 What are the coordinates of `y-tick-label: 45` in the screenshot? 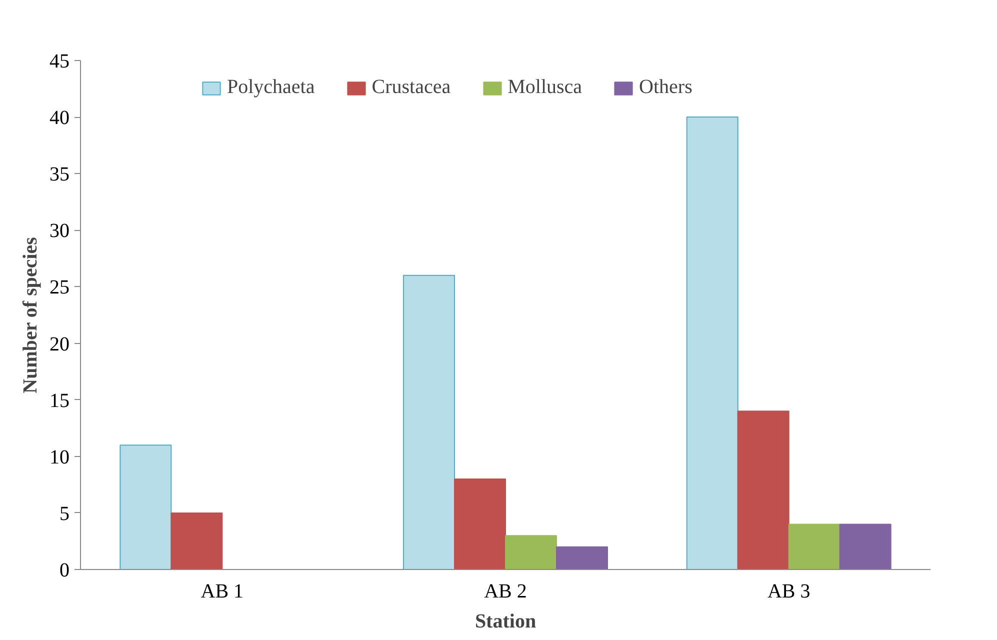 It's located at (60, 61).